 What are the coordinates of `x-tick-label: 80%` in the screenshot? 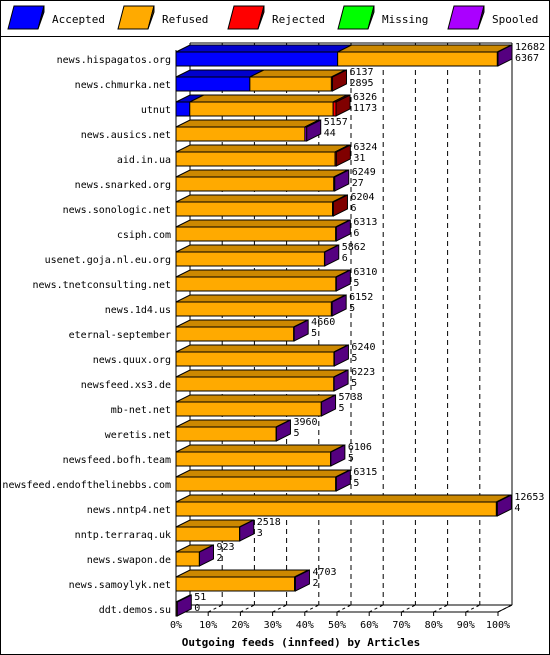 It's located at (434, 625).